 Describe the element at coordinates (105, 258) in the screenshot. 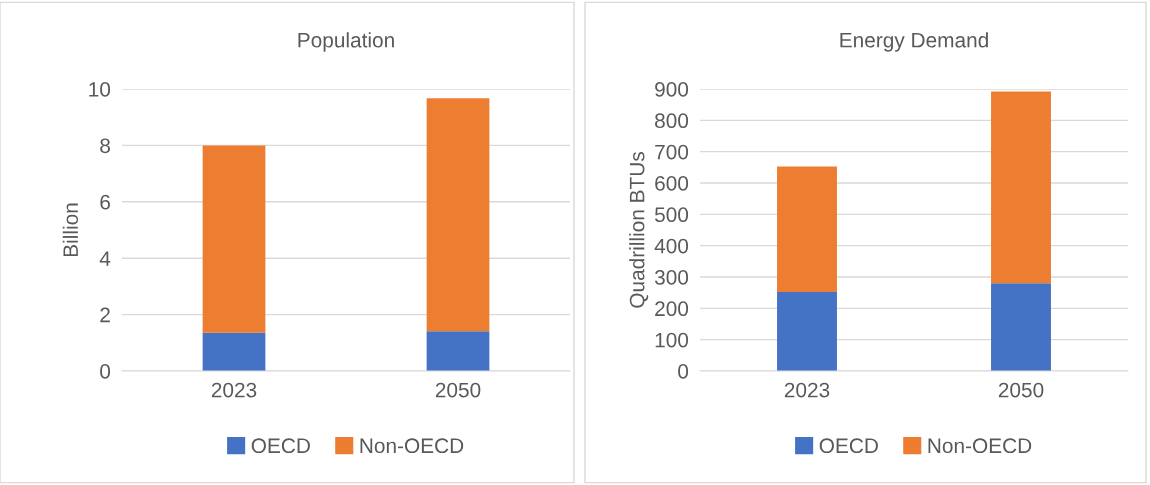

I see `y-tick-label: 4` at that location.